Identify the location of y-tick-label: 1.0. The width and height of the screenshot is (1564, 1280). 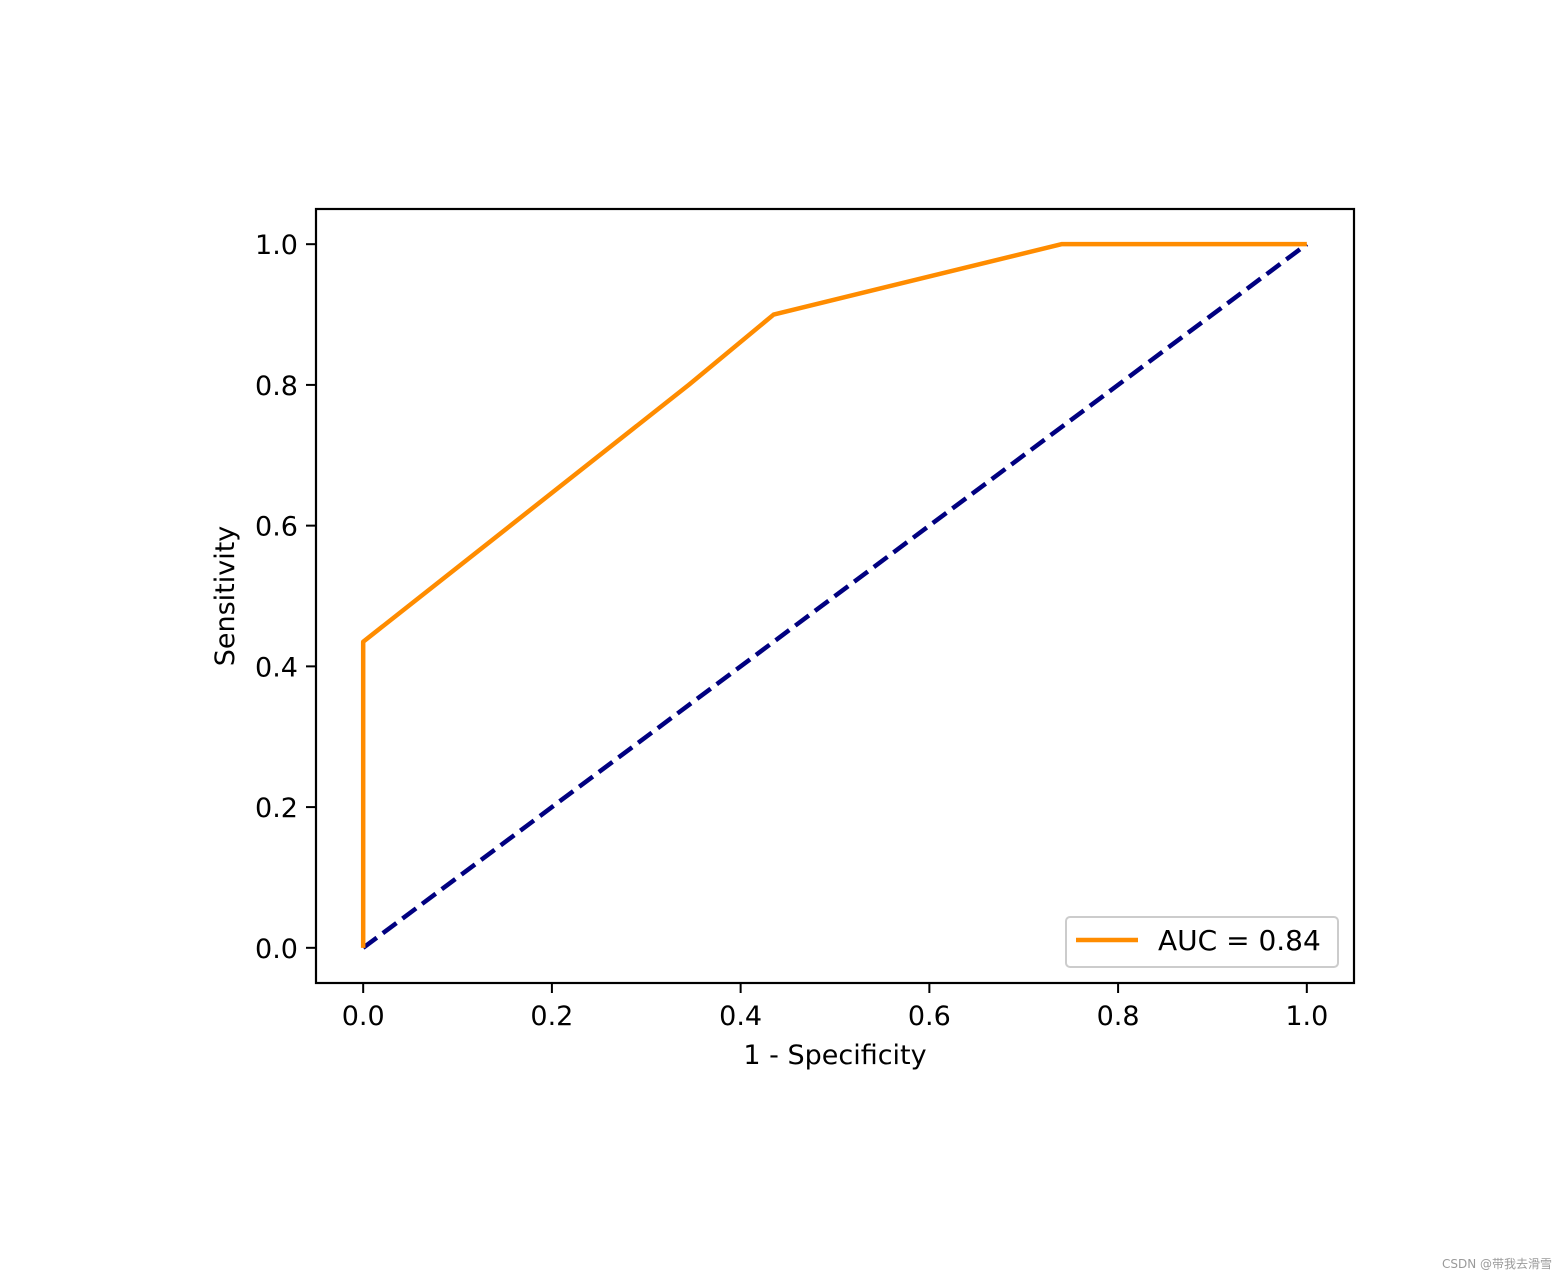
(276, 245).